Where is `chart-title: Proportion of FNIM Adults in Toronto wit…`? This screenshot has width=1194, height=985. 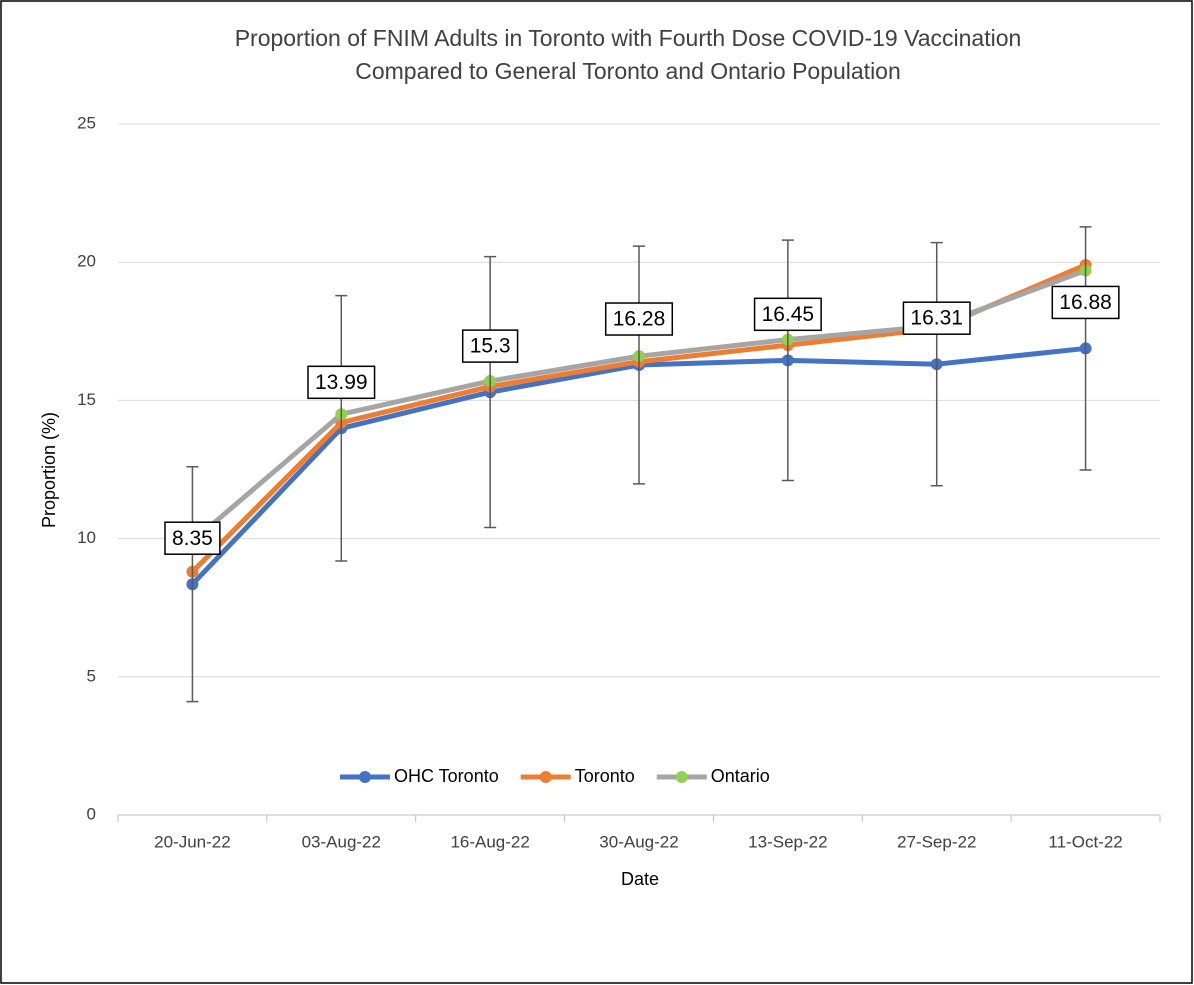 chart-title: Proportion of FNIM Adults in Toronto wit… is located at coordinates (628, 38).